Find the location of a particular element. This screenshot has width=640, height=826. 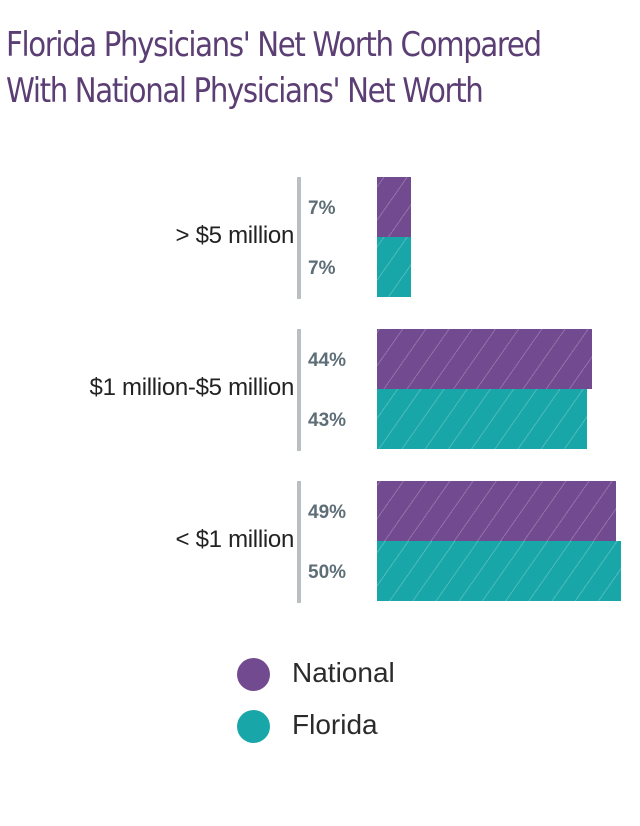

florida-value-label: 43% is located at coordinates (327, 420).